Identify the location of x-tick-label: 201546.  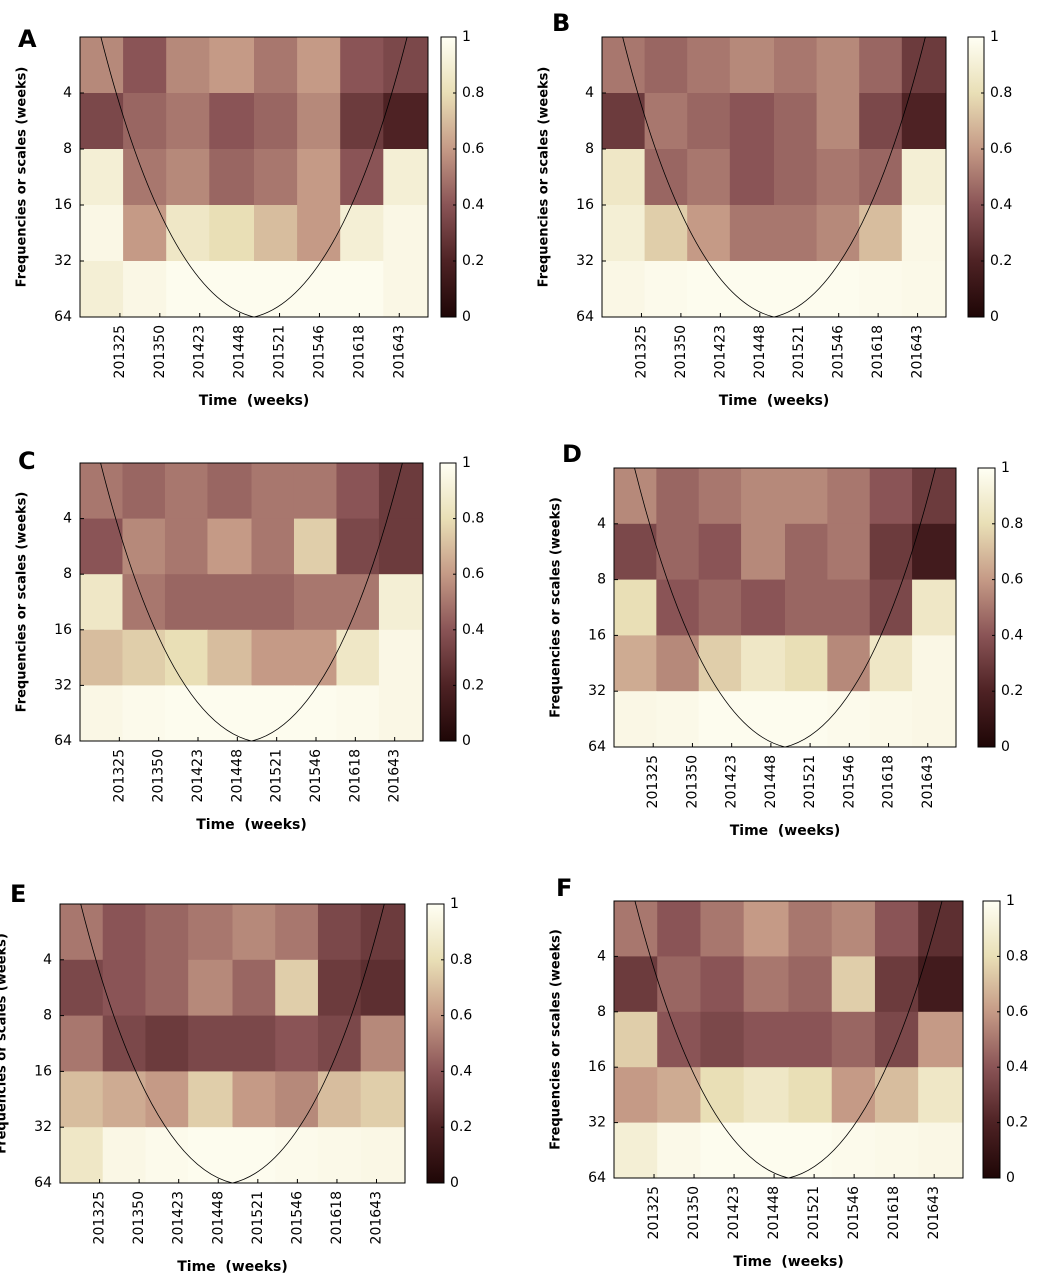
(319, 352).